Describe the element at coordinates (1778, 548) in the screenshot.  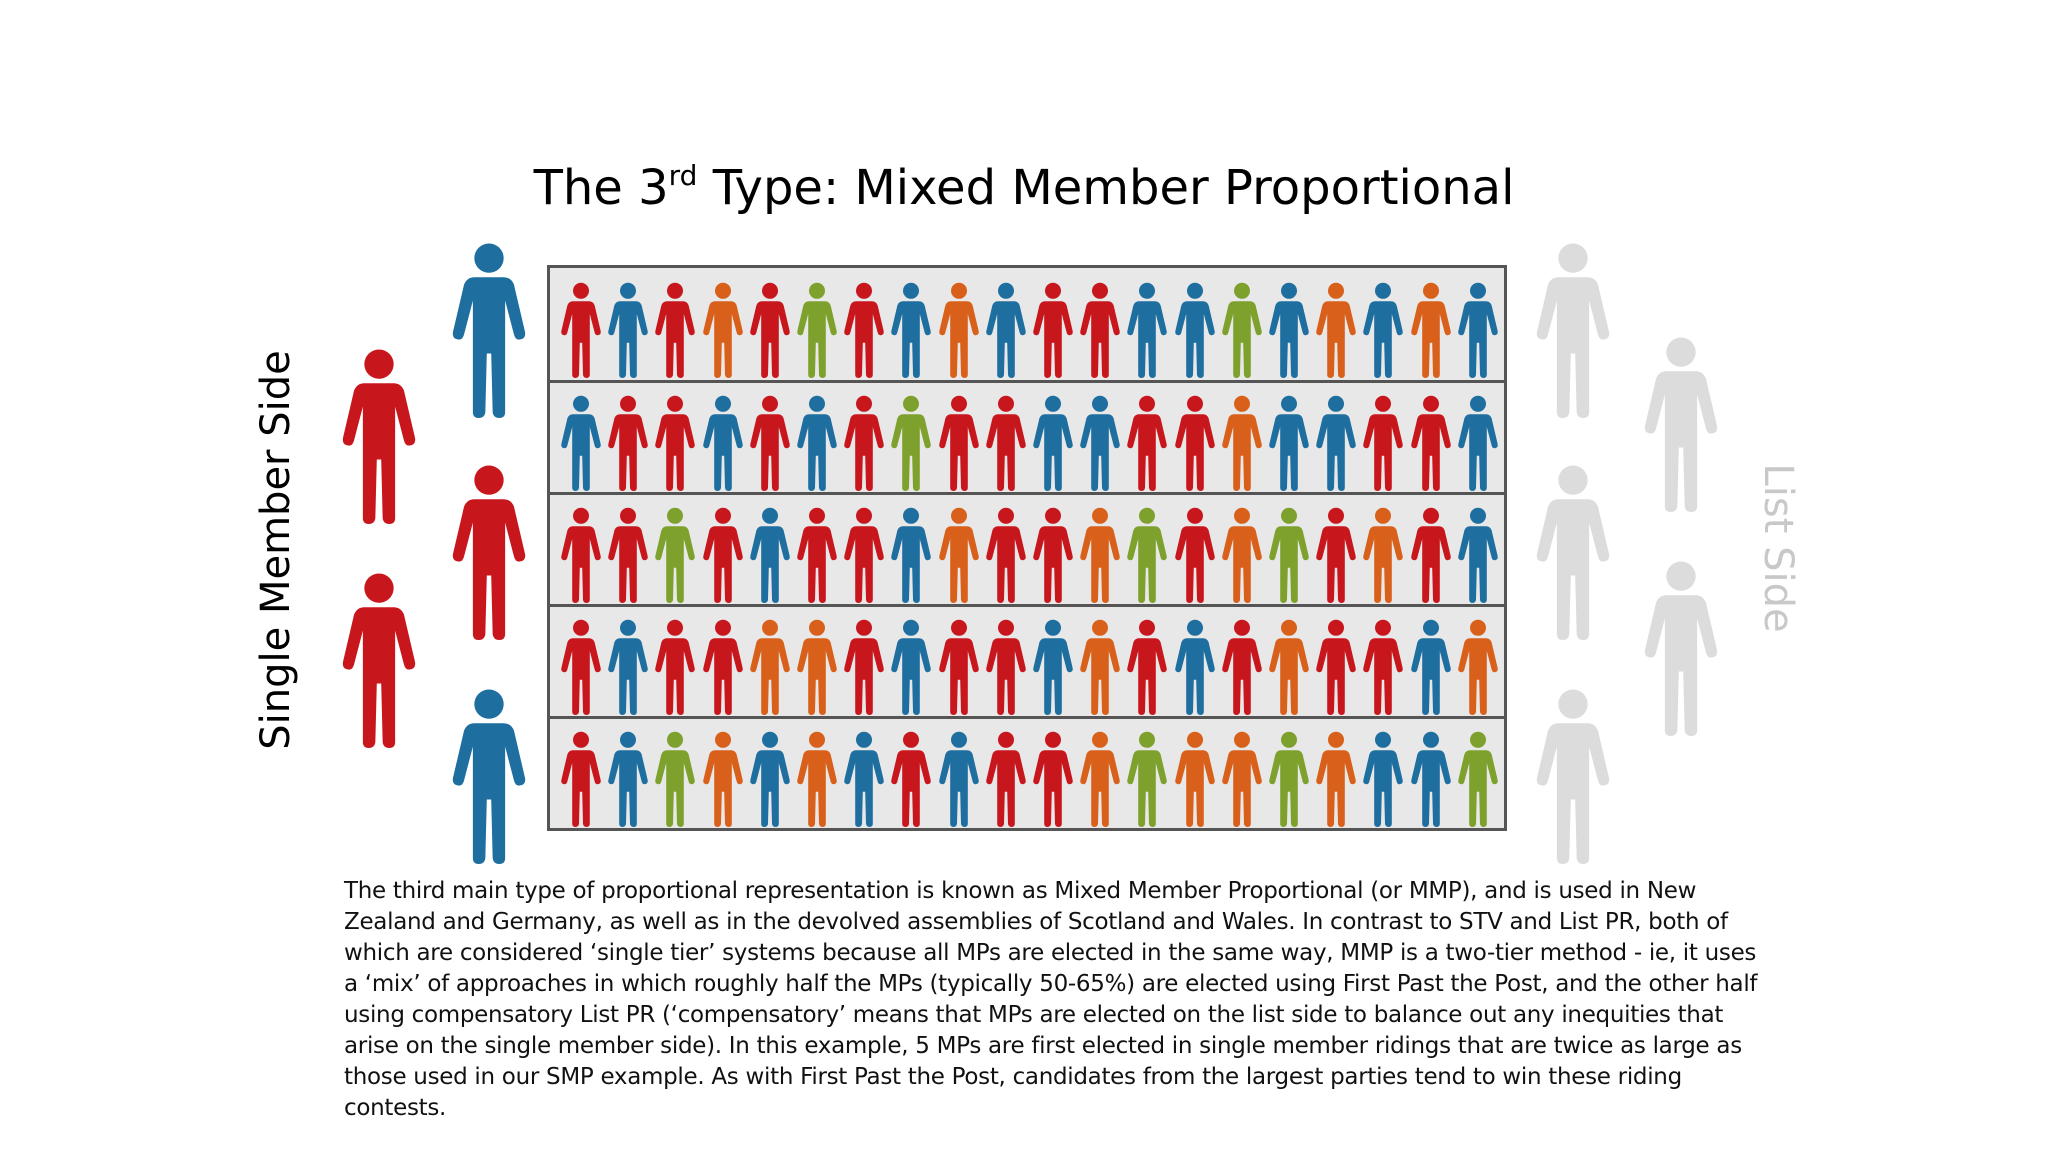
I see `list-side-label: List Side` at that location.